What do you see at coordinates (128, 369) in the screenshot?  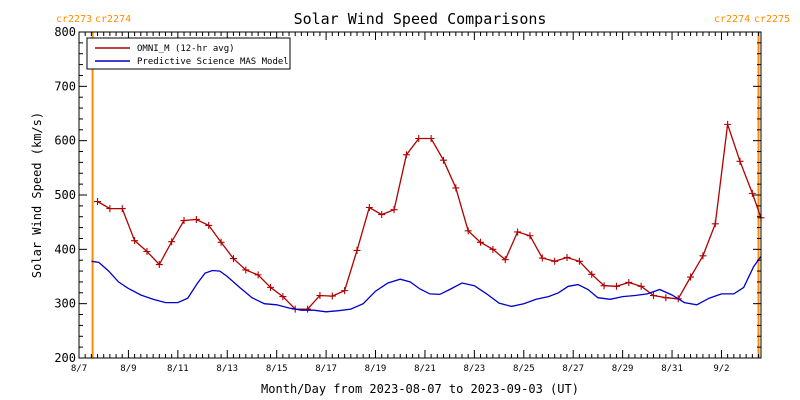 I see `x-tick-label-1: 8/9` at bounding box center [128, 369].